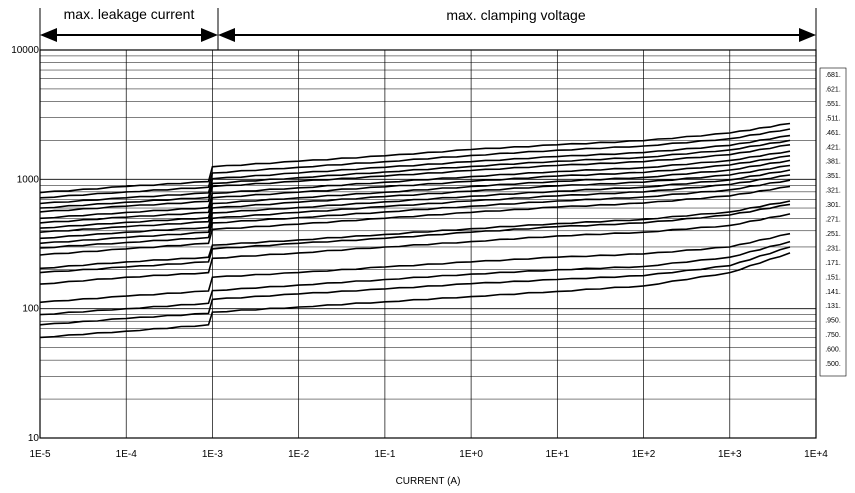 This screenshot has height=493, width=855. I want to click on x-axis-title: CURRENT (A), so click(428, 481).